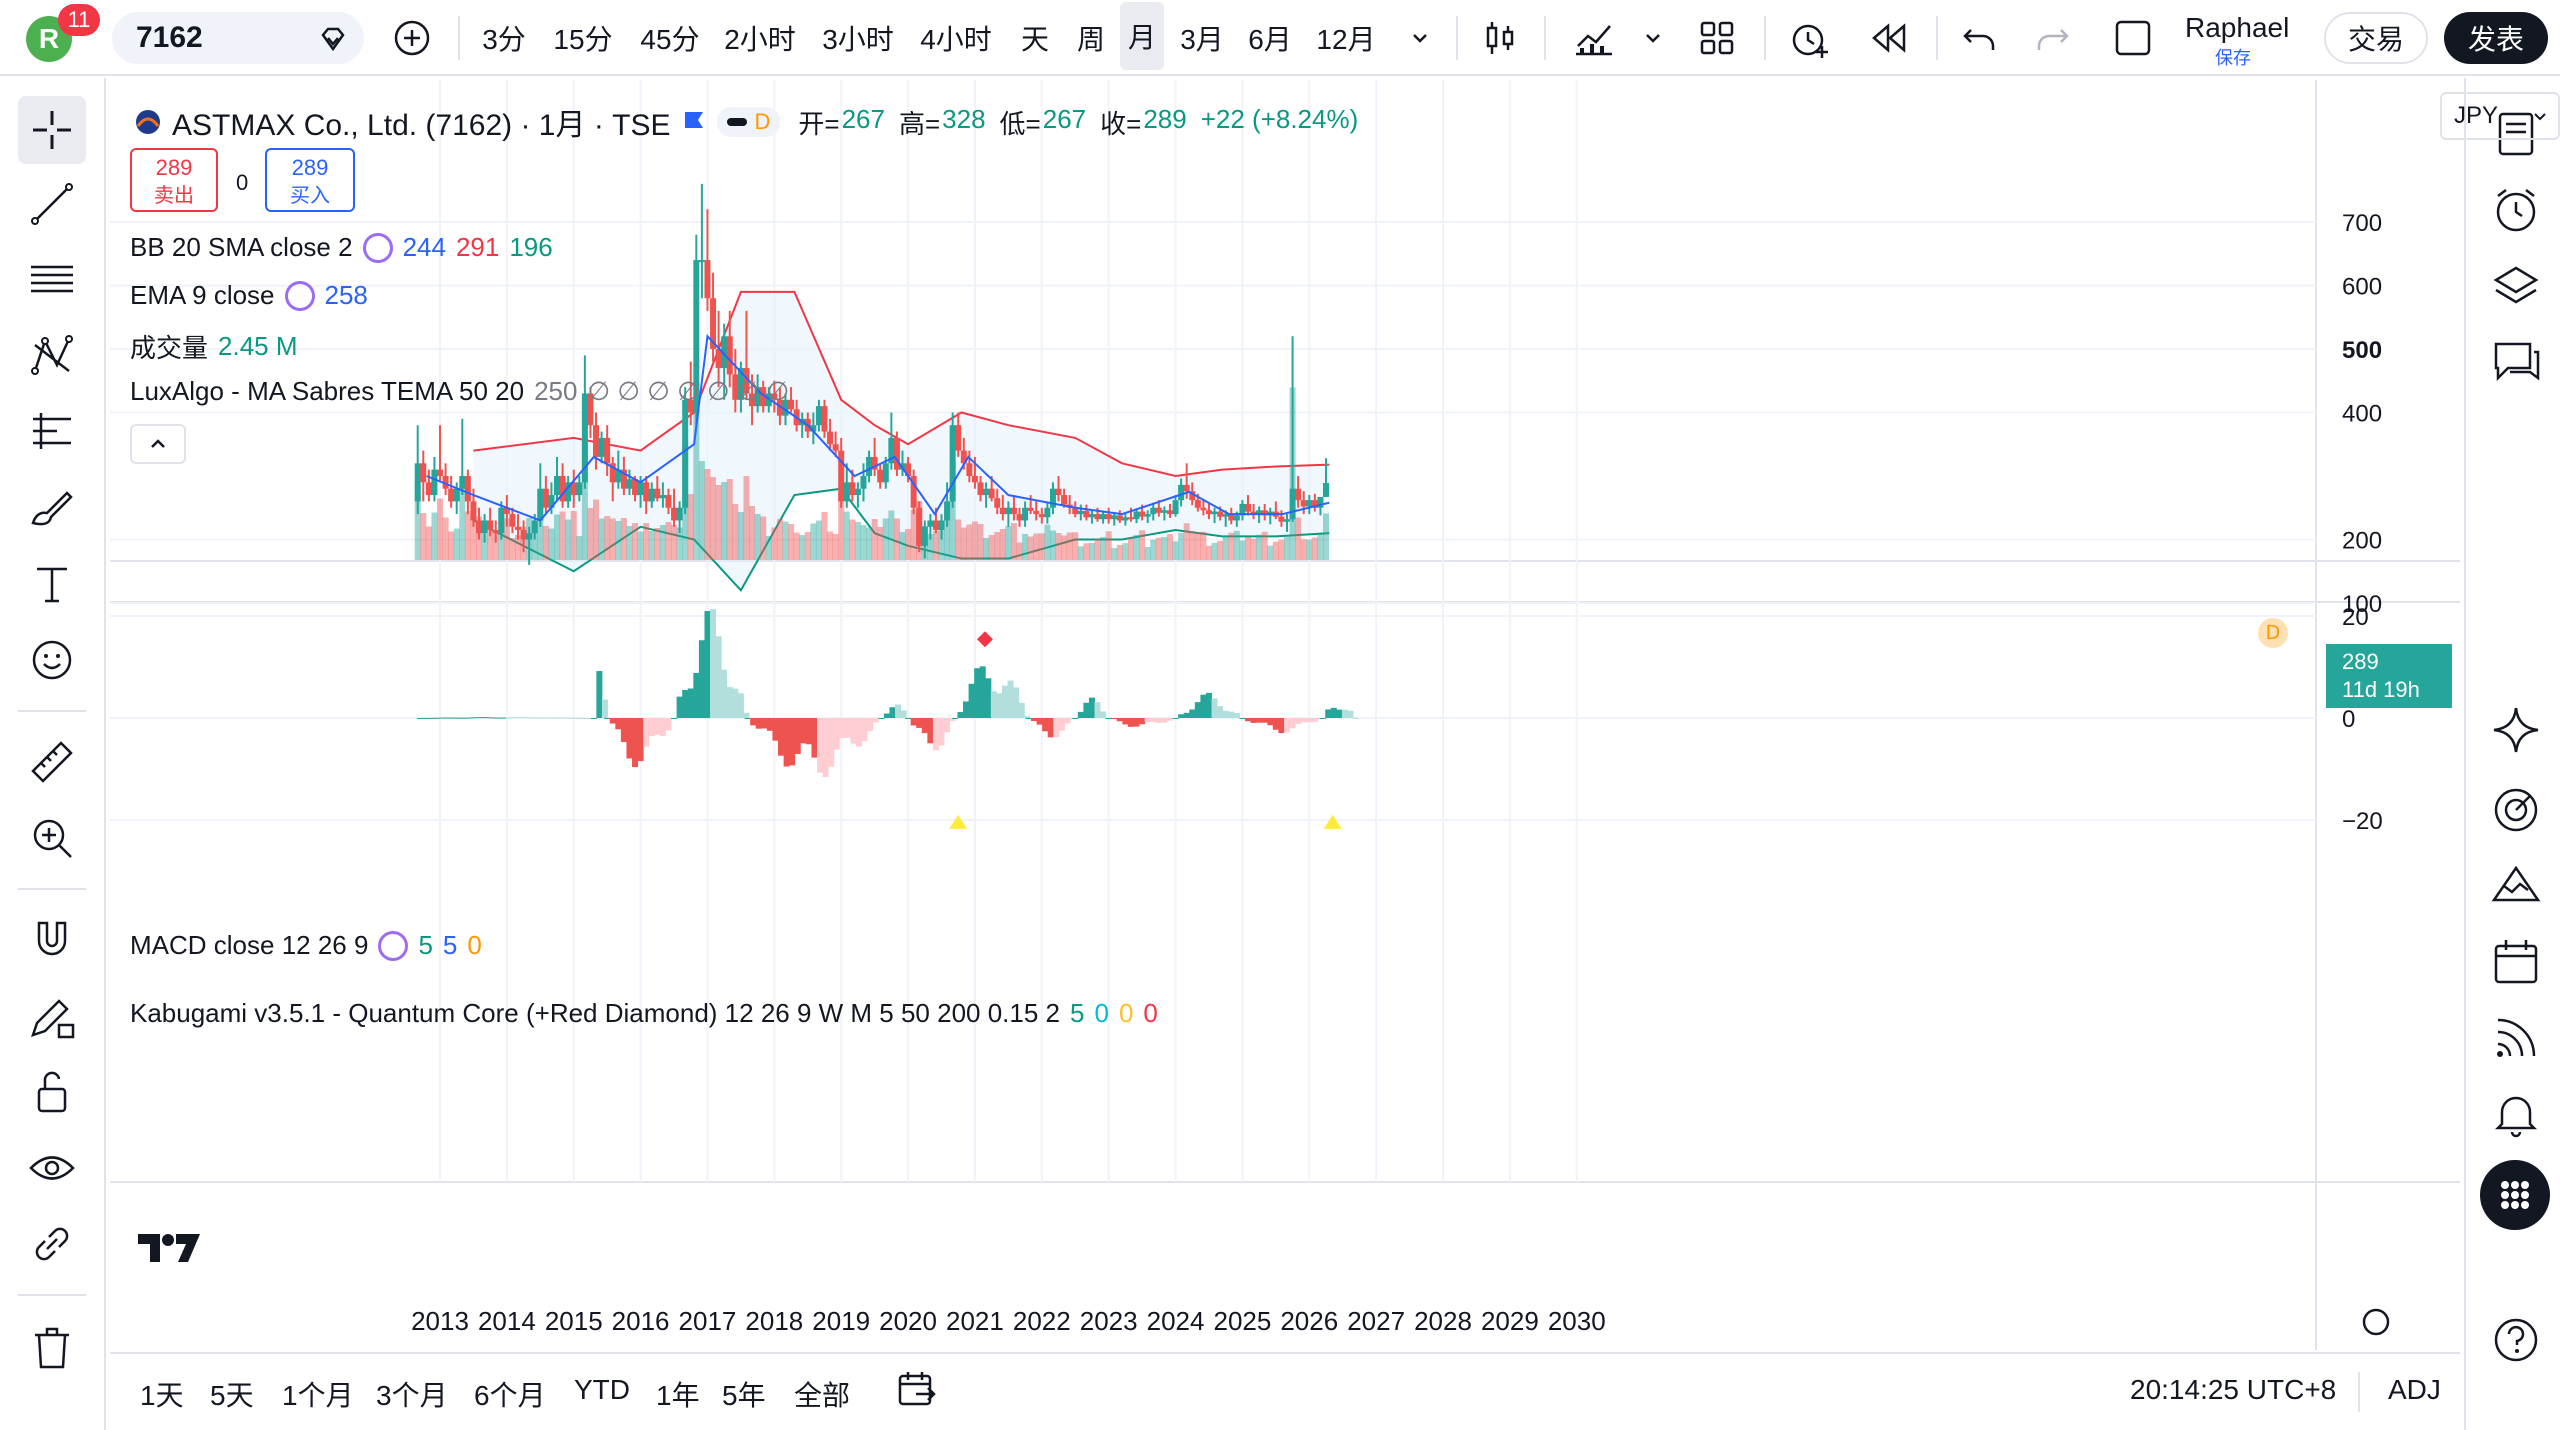 The height and width of the screenshot is (1430, 2560). What do you see at coordinates (1034, 39) in the screenshot?
I see `interval-6: 天` at bounding box center [1034, 39].